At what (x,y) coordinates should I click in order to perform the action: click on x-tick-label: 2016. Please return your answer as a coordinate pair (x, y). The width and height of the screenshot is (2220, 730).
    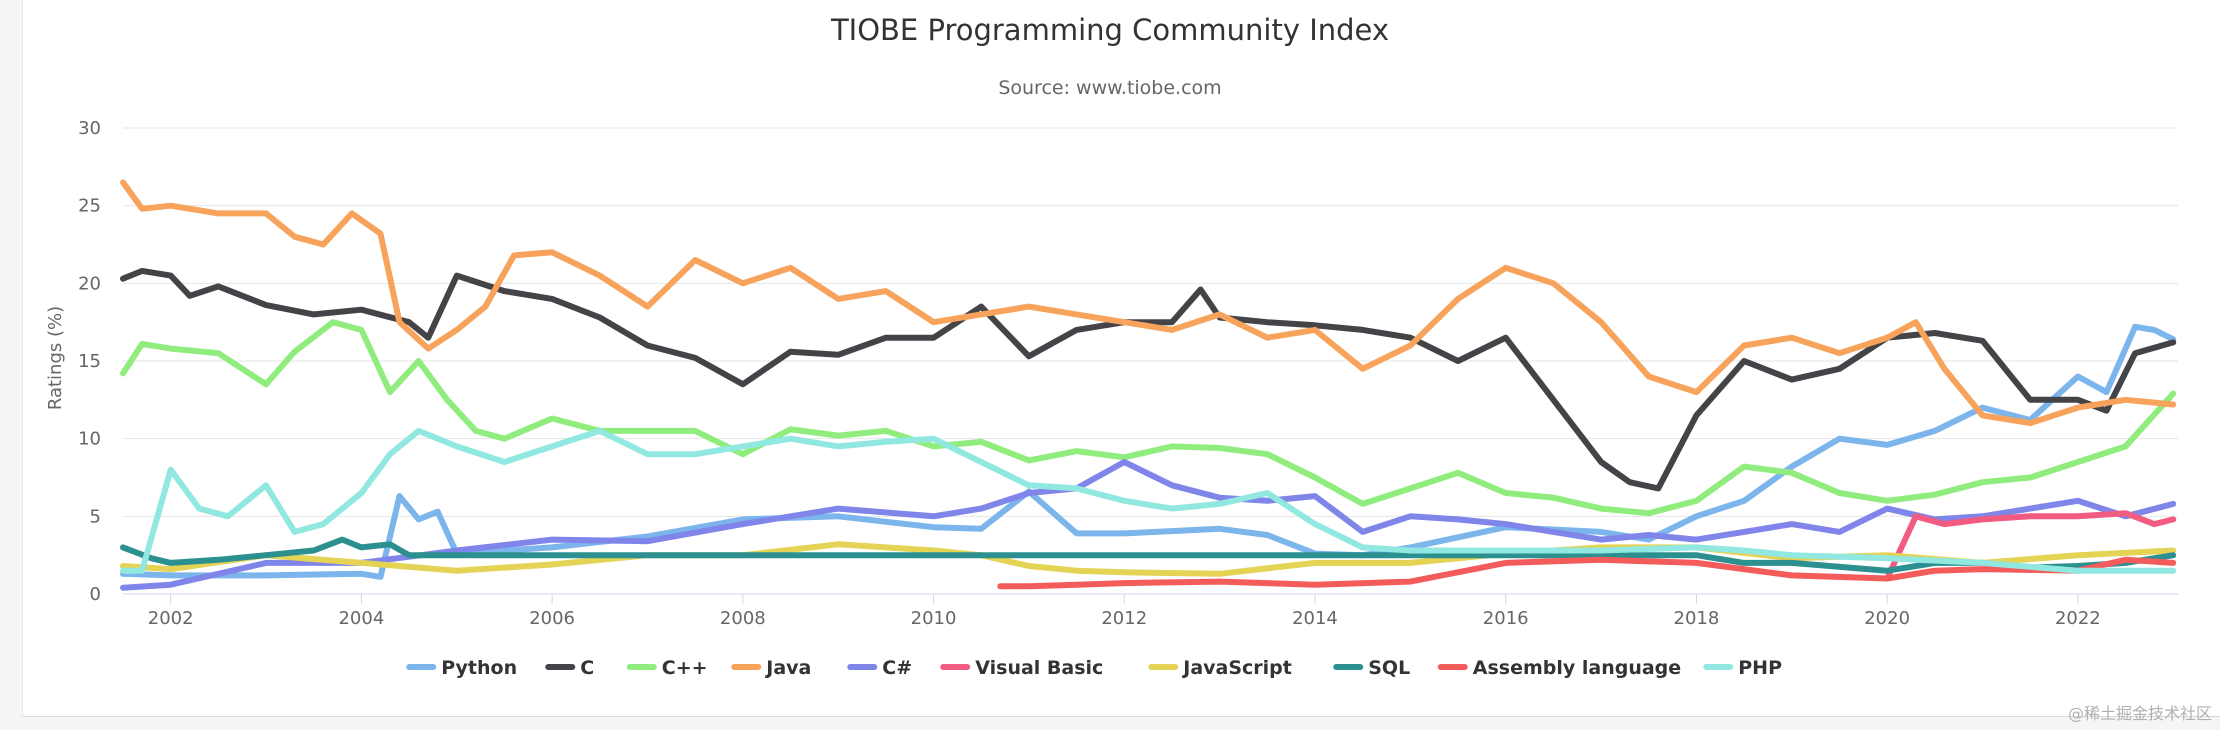
    Looking at the image, I should click on (1506, 618).